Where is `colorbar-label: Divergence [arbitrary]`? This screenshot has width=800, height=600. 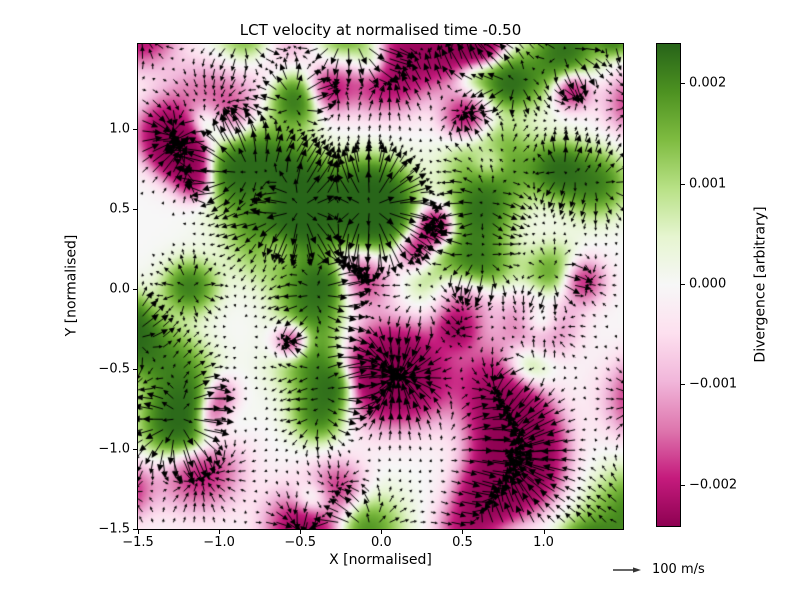 colorbar-label: Divergence [arbitrary] is located at coordinates (760, 284).